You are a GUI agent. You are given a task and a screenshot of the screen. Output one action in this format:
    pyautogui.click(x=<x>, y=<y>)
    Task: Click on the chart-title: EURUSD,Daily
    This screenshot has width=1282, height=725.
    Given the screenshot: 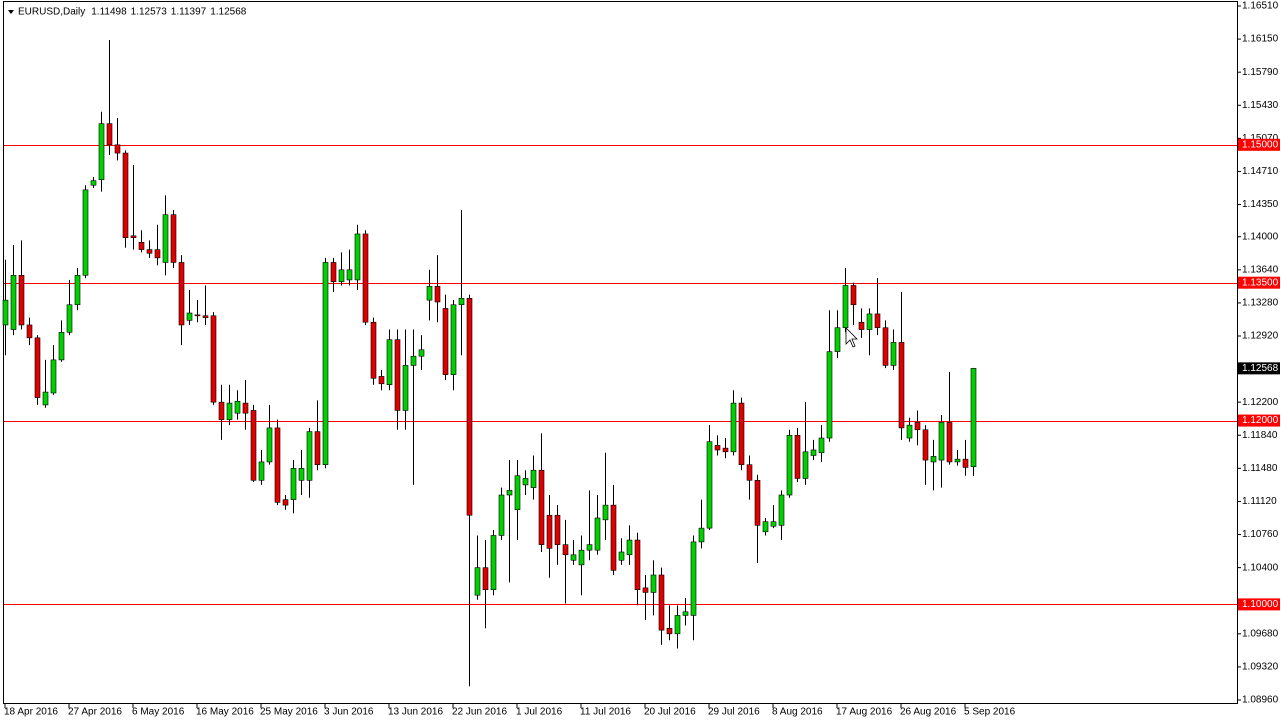 What is the action you would take?
    pyautogui.click(x=51, y=12)
    